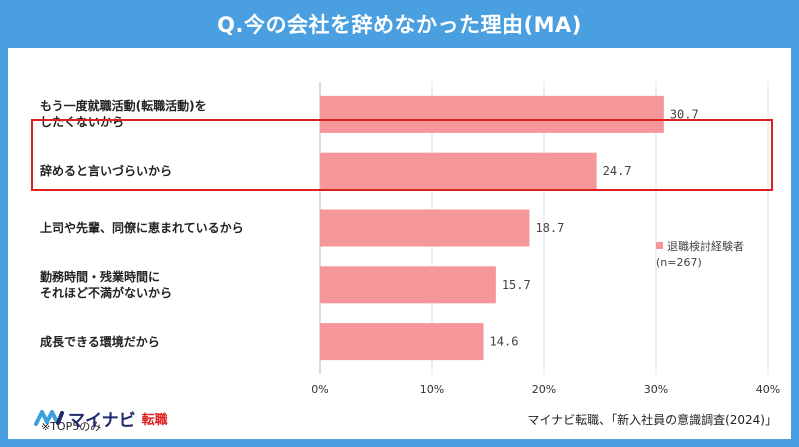 This screenshot has width=799, height=447. Describe the element at coordinates (652, 420) in the screenshot. I see `source-text: マイナビ転職、「新入社員の意識調査(2024)」` at that location.